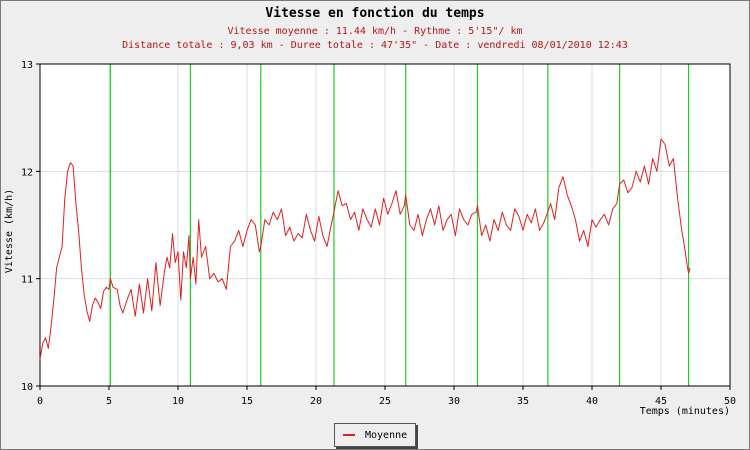 The image size is (750, 450). What do you see at coordinates (386, 435) in the screenshot?
I see `legend-label-moyenne: Moyenne` at bounding box center [386, 435].